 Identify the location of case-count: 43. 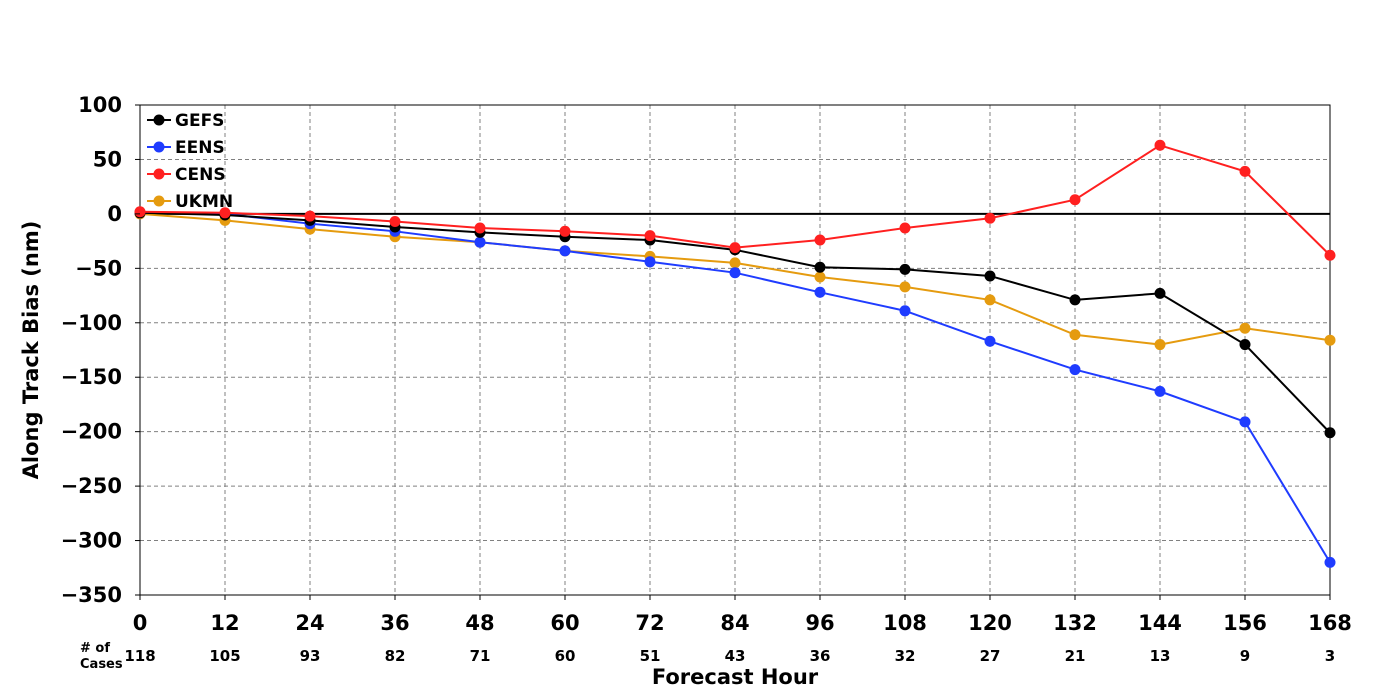
(735, 656).